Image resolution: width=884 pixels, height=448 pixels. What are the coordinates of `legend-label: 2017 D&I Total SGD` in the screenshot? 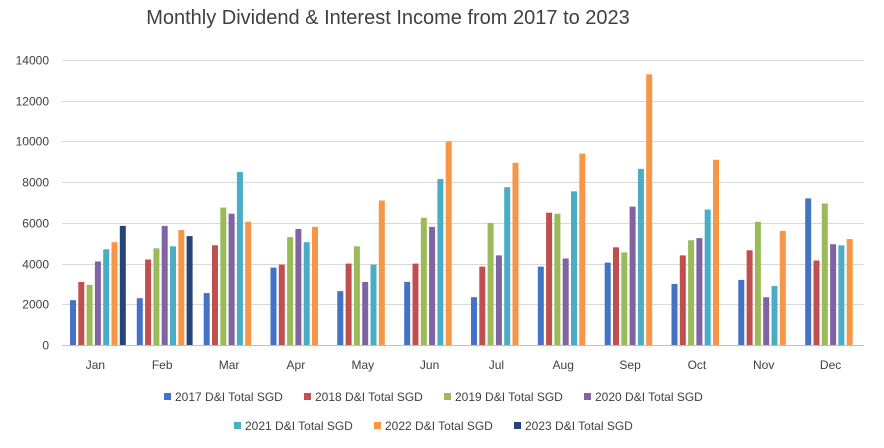 It's located at (229, 397).